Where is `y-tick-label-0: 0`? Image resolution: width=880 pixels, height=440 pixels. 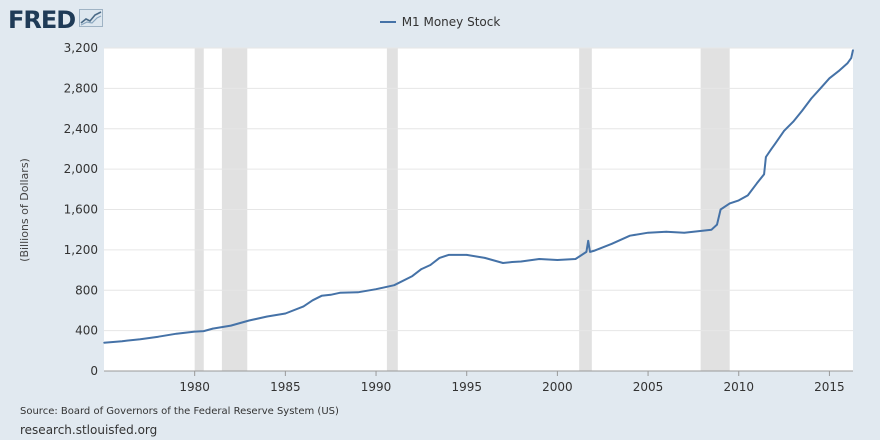 y-tick-label-0: 0 is located at coordinates (94, 371).